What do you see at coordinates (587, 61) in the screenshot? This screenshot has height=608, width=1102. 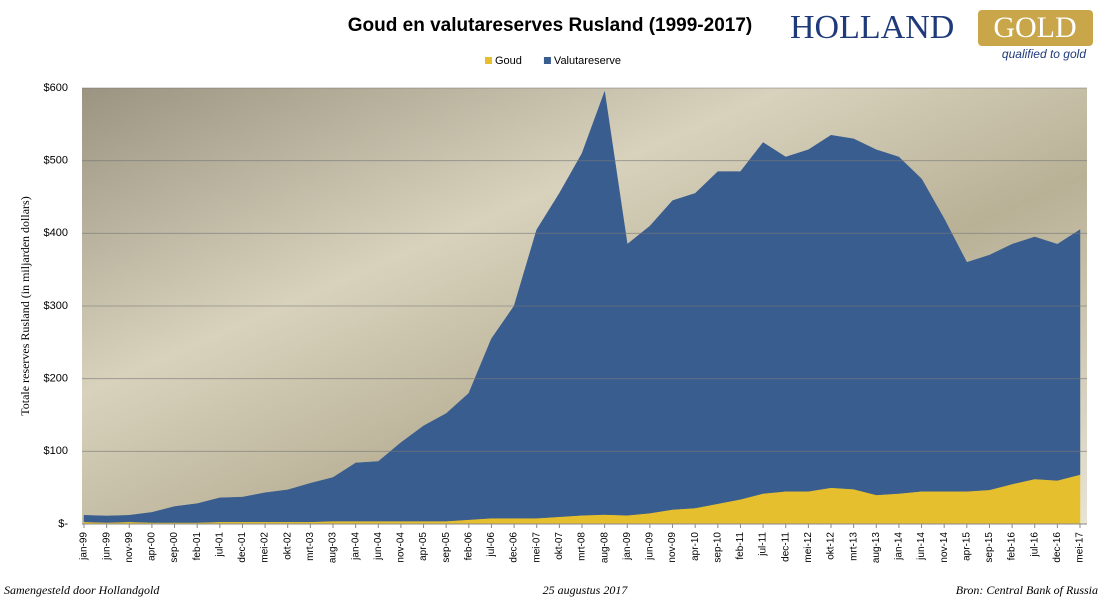 I see `legend-label: Valutareserve` at bounding box center [587, 61].